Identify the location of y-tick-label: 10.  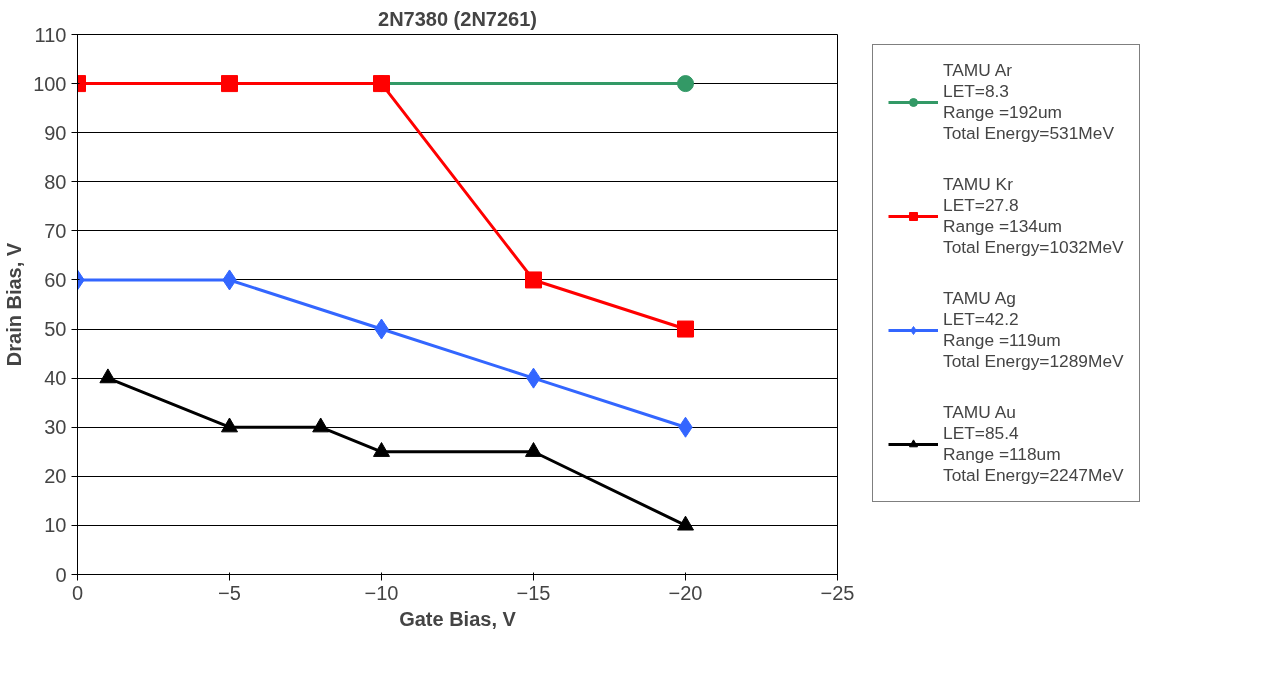
(55, 525).